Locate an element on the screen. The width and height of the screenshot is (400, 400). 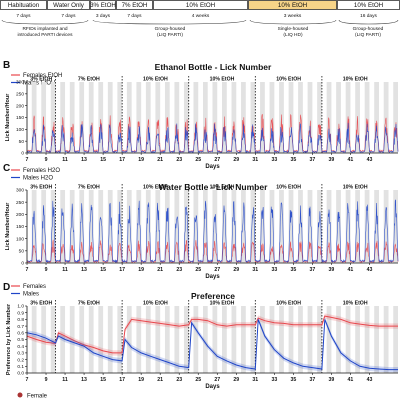
timeline-bracket is located at coordinates (293, 22).